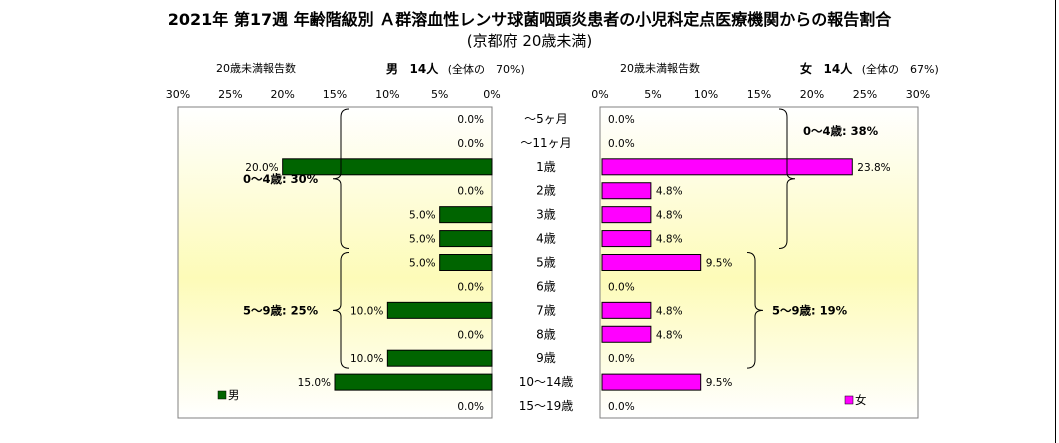  Describe the element at coordinates (849, 400) in the screenshot. I see `female-legend-swatch` at that location.